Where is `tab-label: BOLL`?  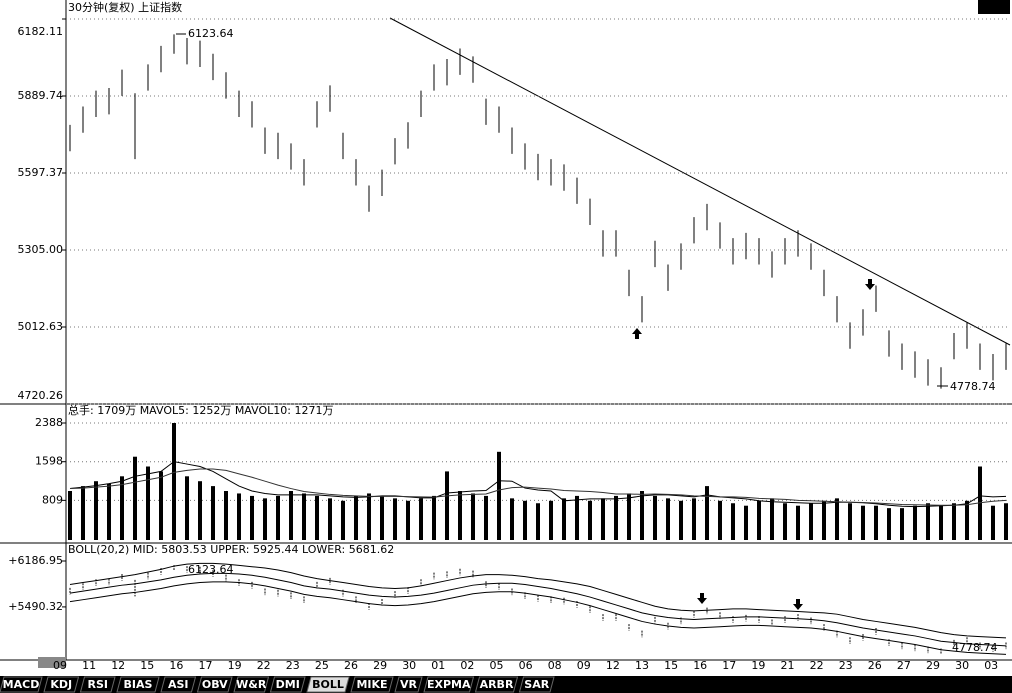
tab-label: BOLL is located at coordinates (328, 684).